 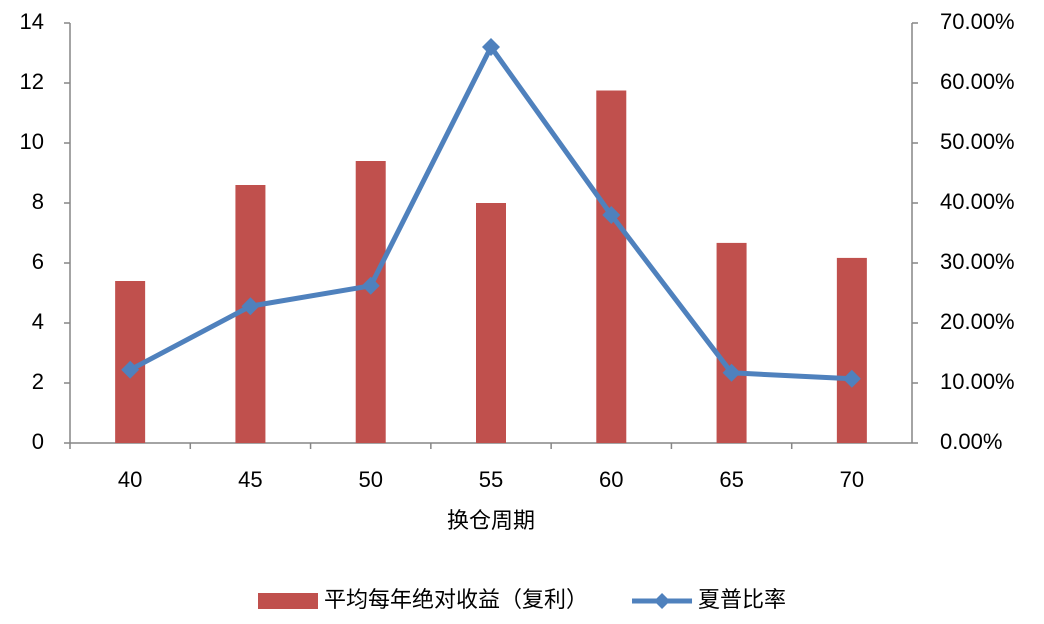 I want to click on y2-tick-label: 40.00%, so click(x=977, y=201).